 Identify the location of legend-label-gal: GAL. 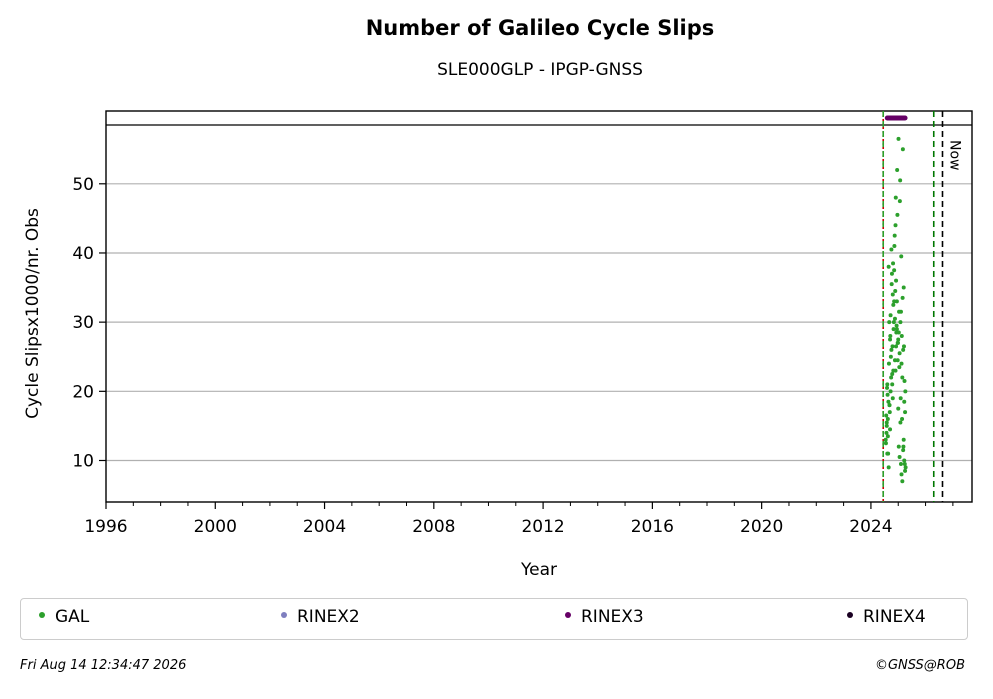
(72, 617).